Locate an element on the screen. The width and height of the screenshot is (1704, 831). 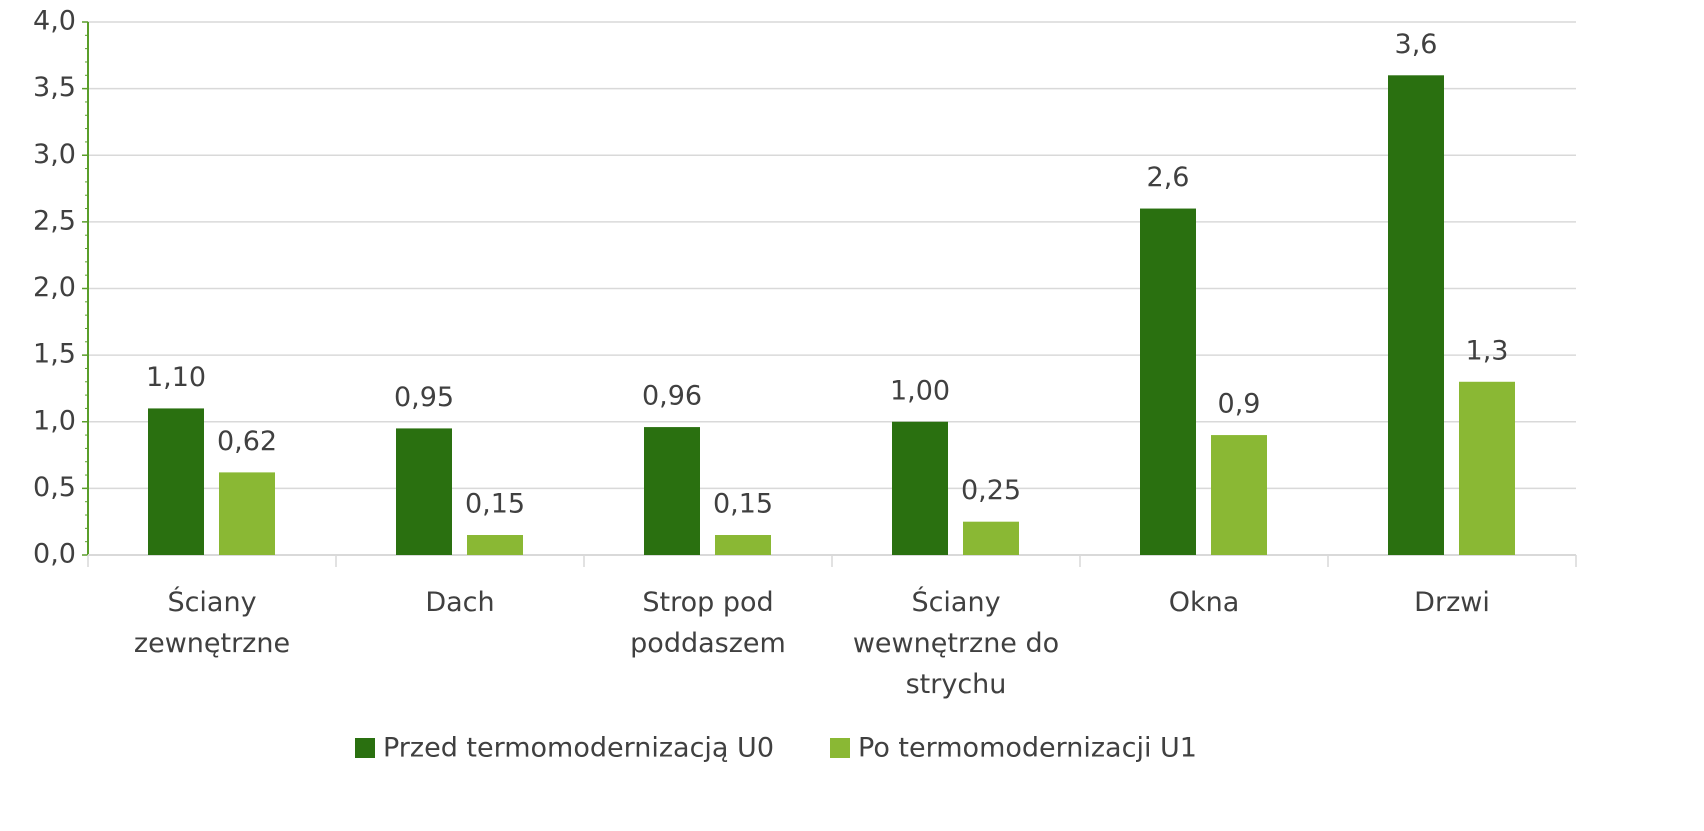
x-tick-label: Ściany zewnętrzne is located at coordinates (212, 622).